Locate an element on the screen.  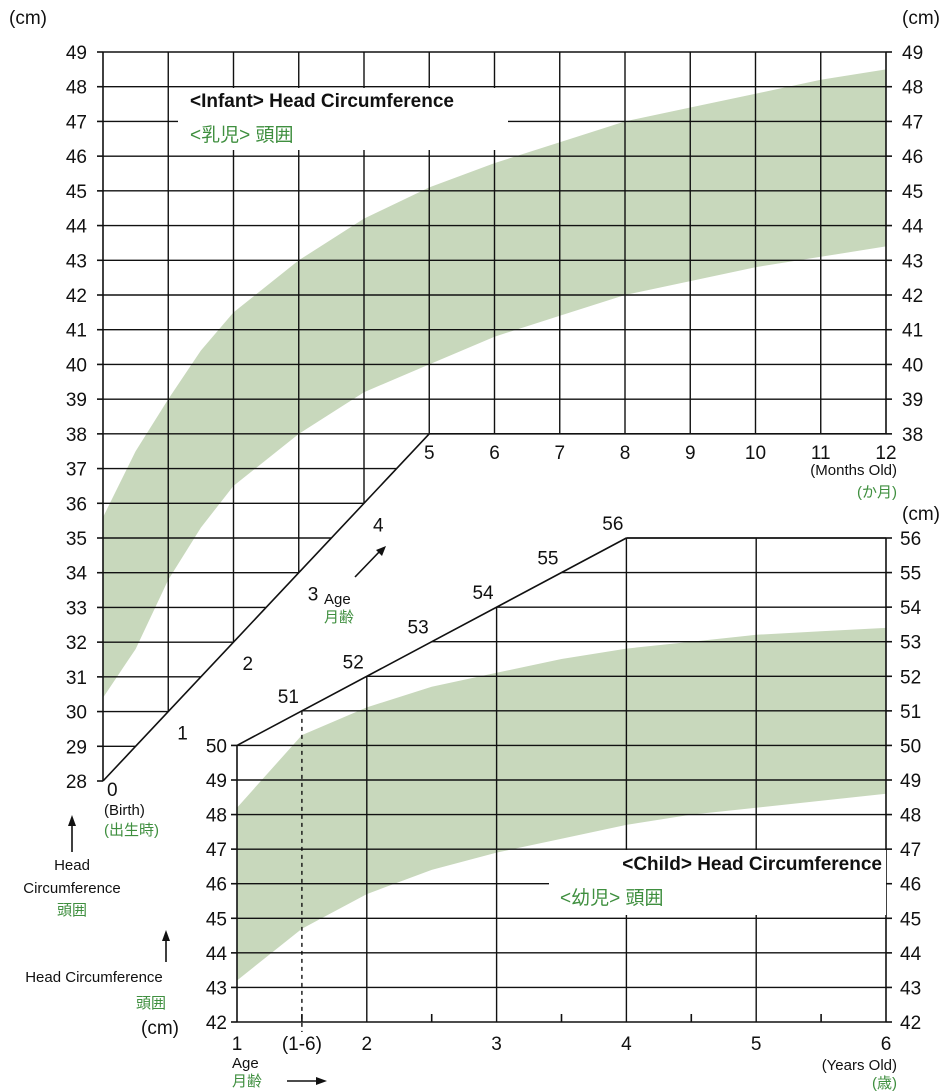
child-diag-label-52: 52 is located at coordinates (353, 662).